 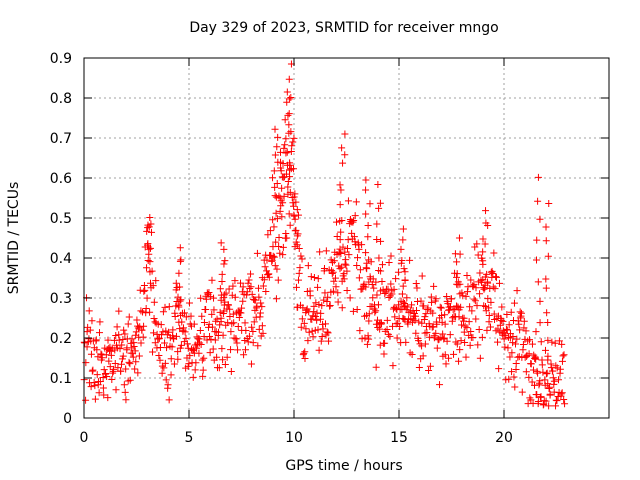 I want to click on y-tick-label: 0.5, so click(x=61, y=219).